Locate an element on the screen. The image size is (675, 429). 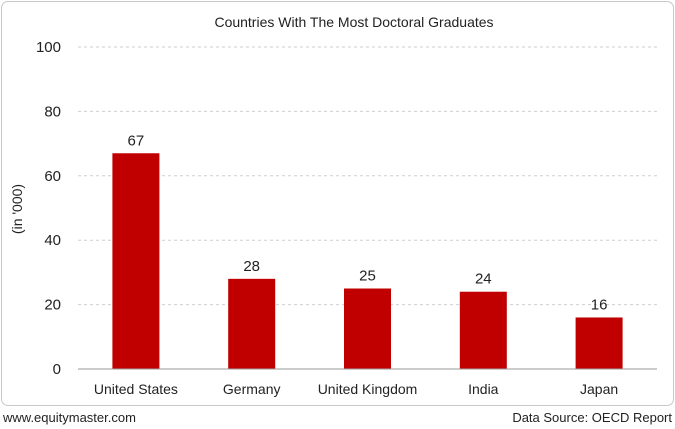
y-tick-label: 0 is located at coordinates (57, 369).